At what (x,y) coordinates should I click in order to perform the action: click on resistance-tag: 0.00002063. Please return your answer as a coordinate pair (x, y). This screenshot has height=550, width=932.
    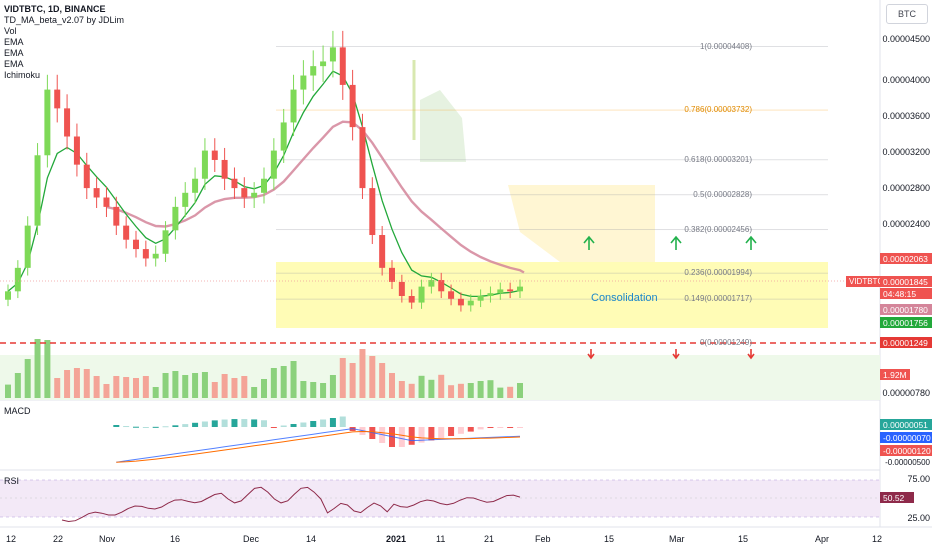
    Looking at the image, I should click on (906, 258).